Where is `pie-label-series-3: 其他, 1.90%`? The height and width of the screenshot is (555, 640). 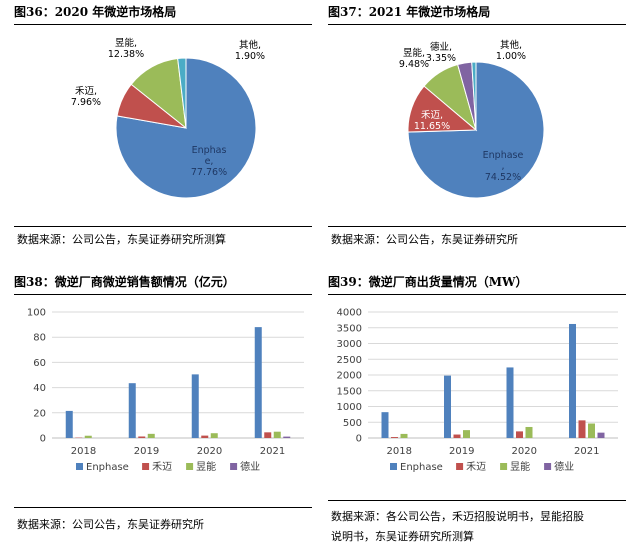
pie-label-series-3: 其他, 1.90% is located at coordinates (250, 50).